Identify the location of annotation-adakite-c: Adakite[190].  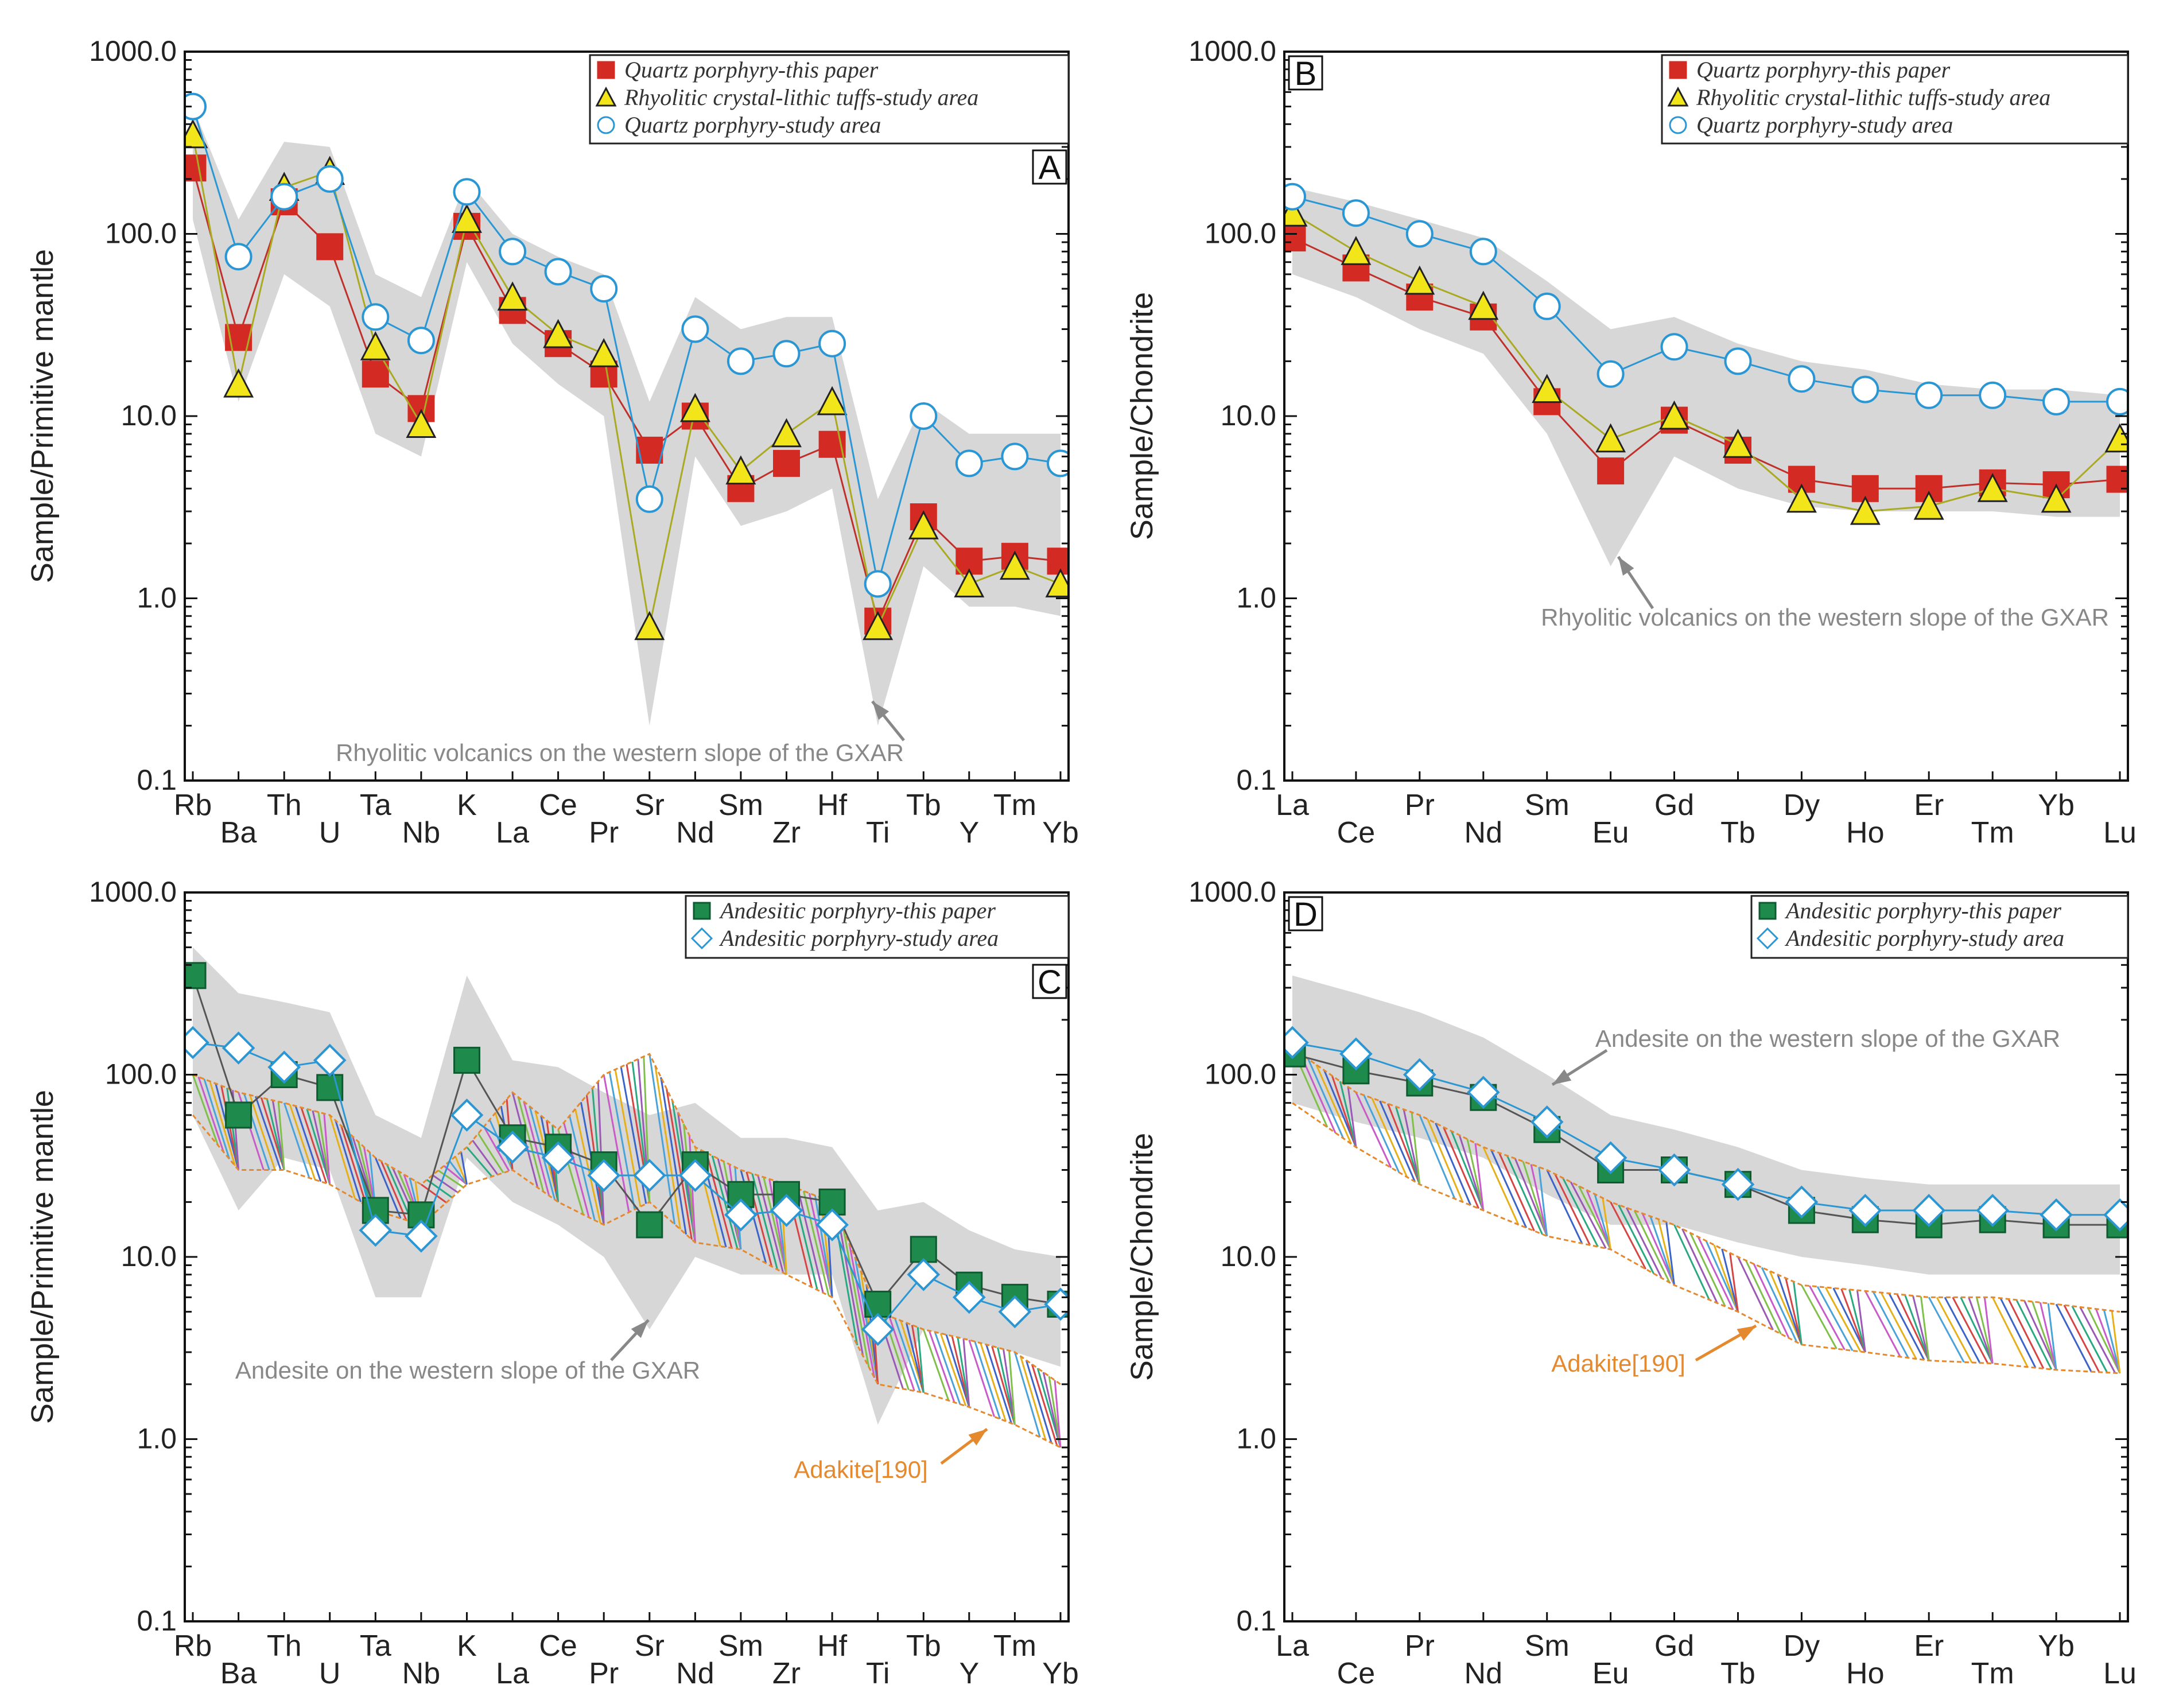
(861, 1470).